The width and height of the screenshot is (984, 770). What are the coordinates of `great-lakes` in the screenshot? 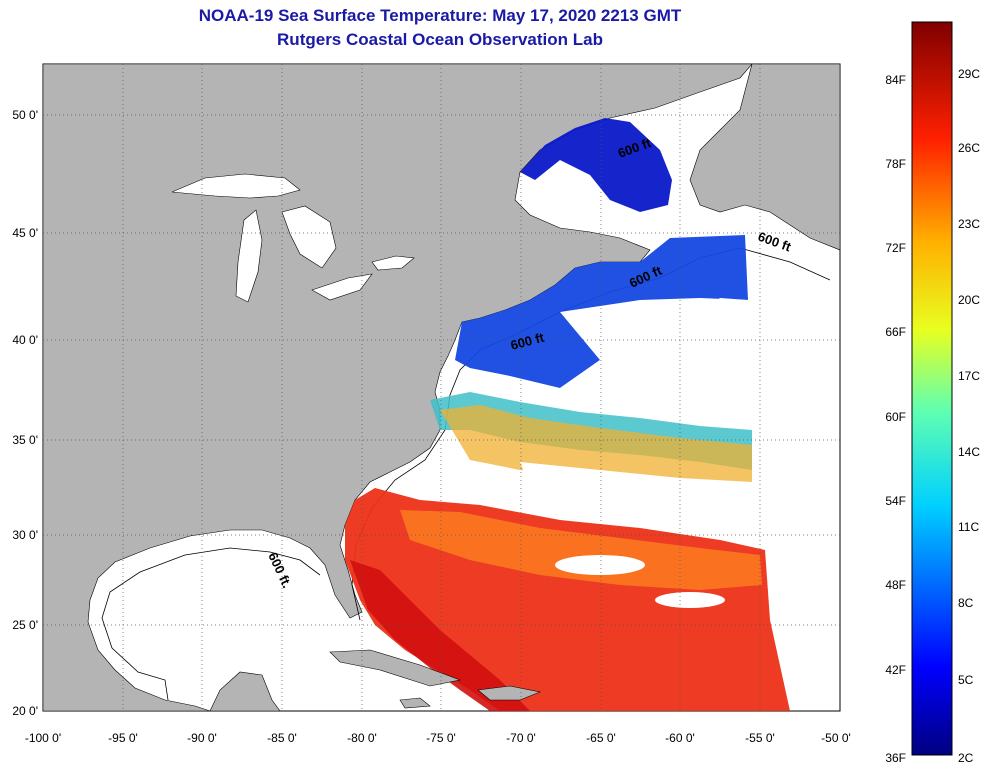 It's located at (293, 238).